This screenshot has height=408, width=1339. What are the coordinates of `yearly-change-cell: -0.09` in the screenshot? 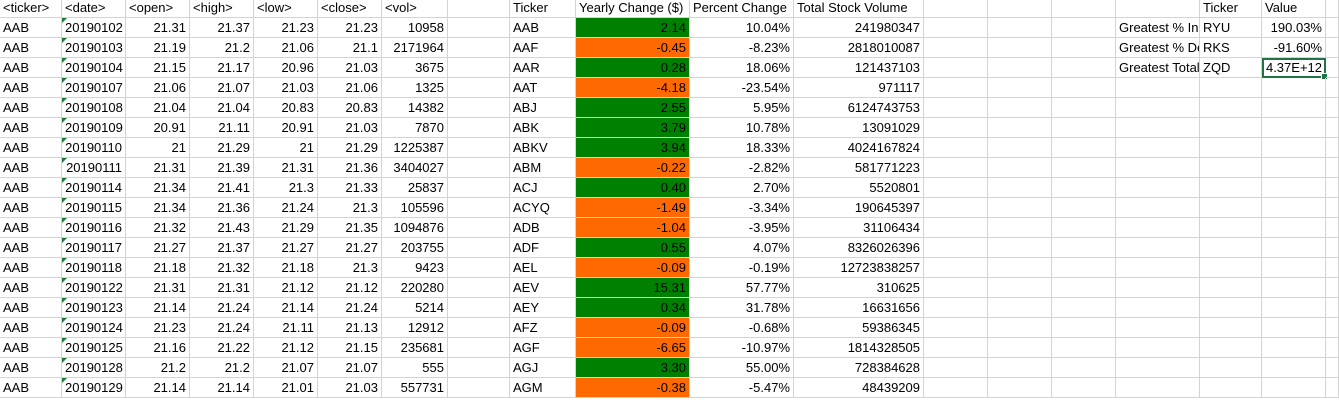 It's located at (633, 268).